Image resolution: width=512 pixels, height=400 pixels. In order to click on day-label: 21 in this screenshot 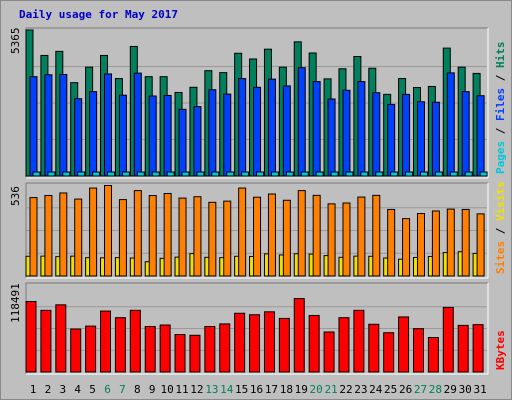, I will do `click(330, 389)`.